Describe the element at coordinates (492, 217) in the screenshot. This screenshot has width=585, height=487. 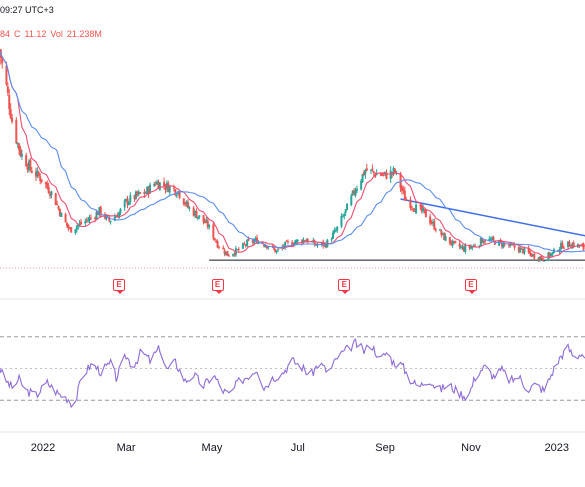
I see `trendline` at that location.